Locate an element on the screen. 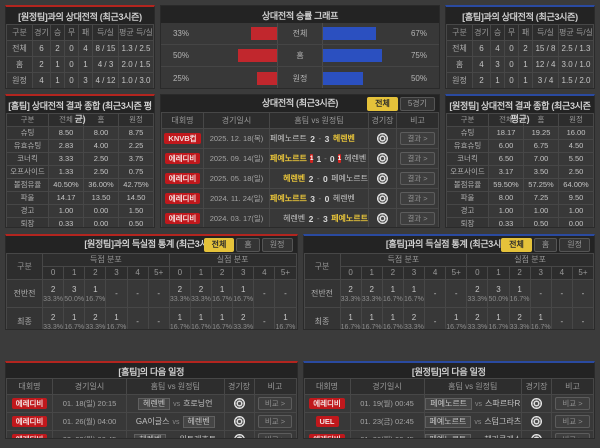  table-header-row: 구분 득점 분포 실점 분포 is located at coordinates (151, 266).